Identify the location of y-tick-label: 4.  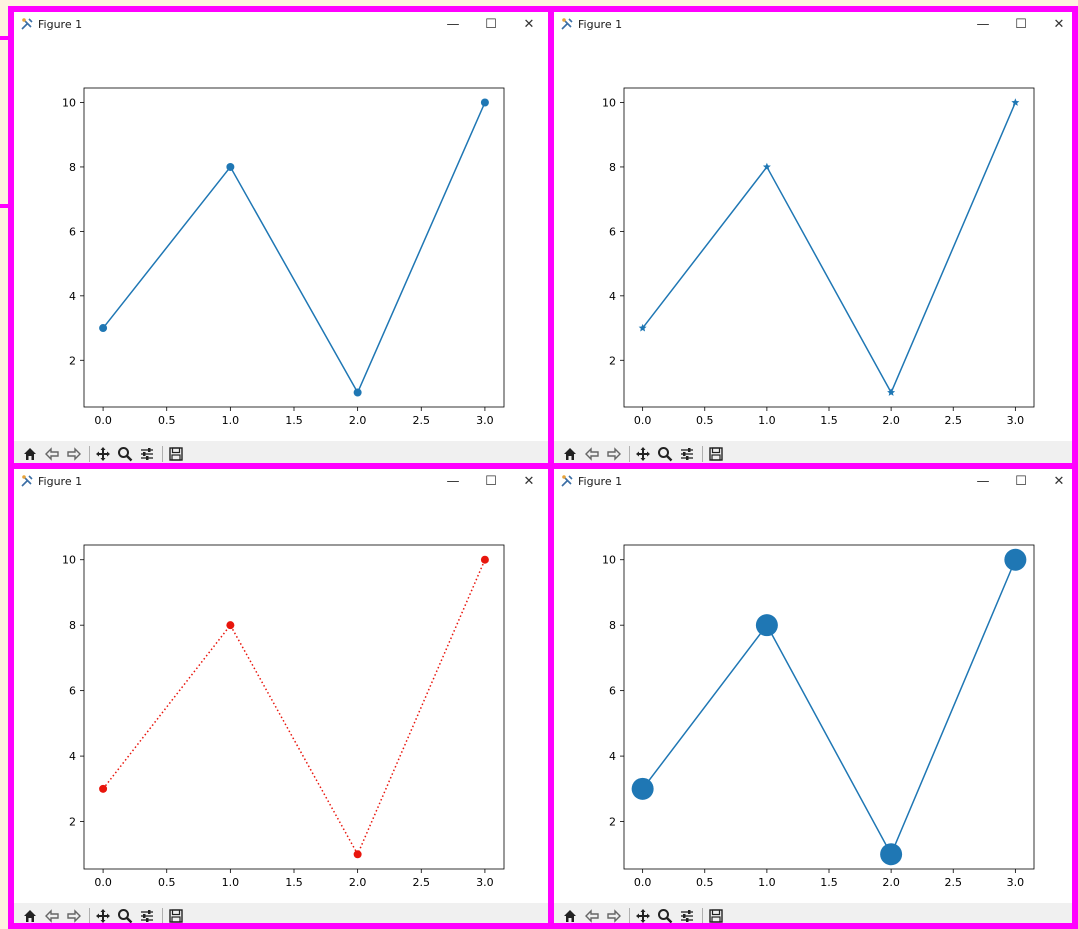
(612, 756).